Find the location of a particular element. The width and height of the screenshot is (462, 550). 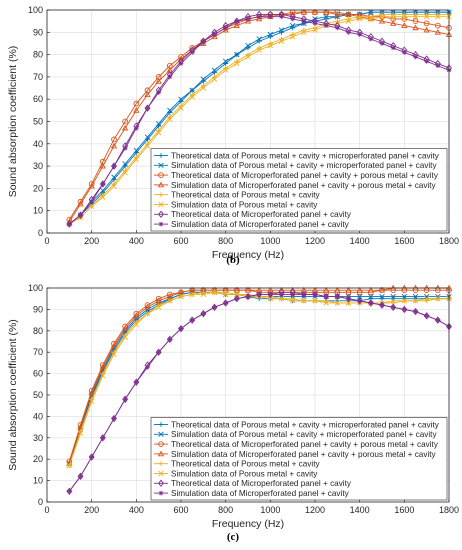

panel-label: (c) is located at coordinates (233, 537).